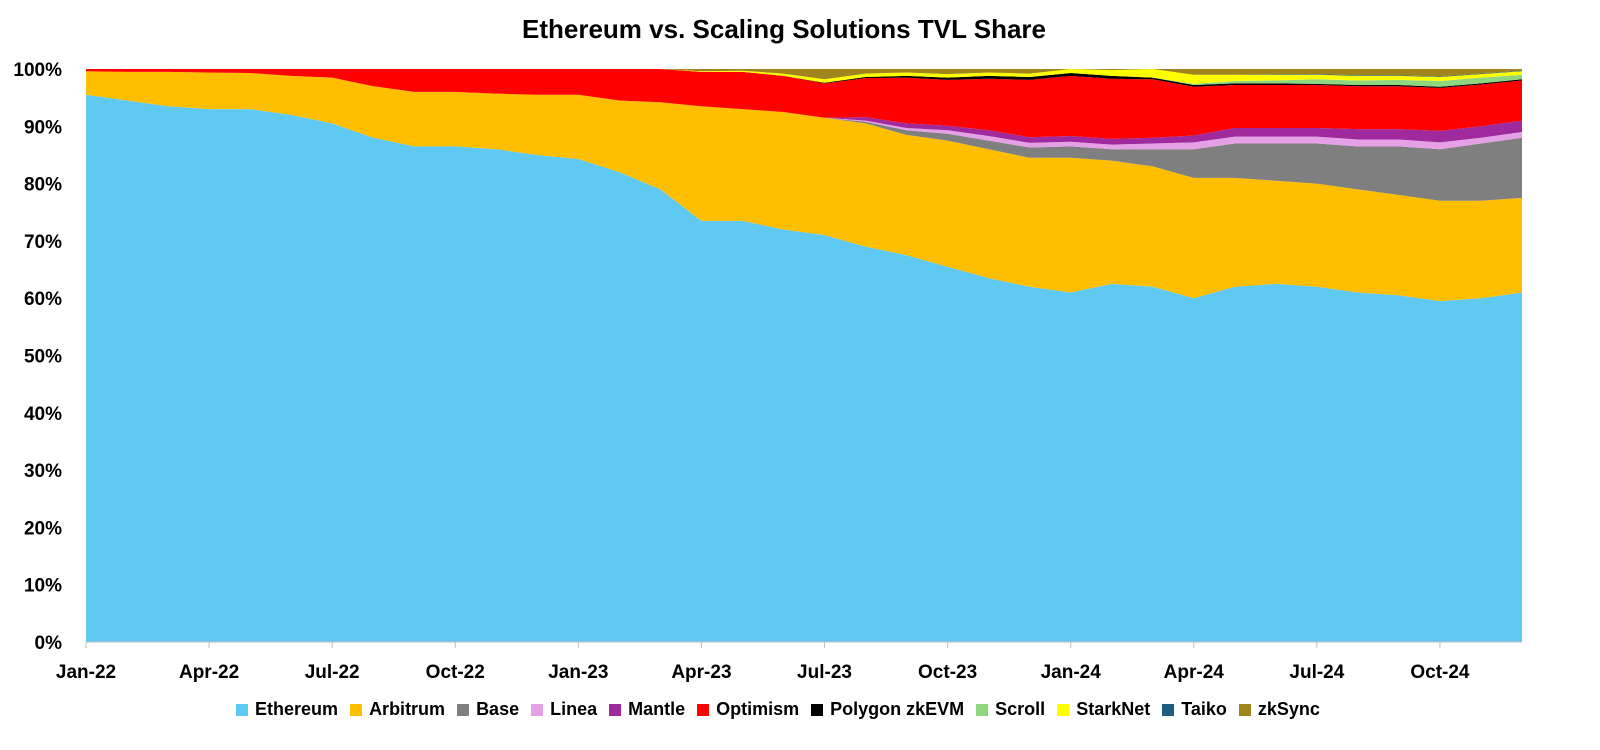 Image resolution: width=1600 pixels, height=750 pixels. I want to click on legend-item-taiko: Taiko, so click(1194, 709).